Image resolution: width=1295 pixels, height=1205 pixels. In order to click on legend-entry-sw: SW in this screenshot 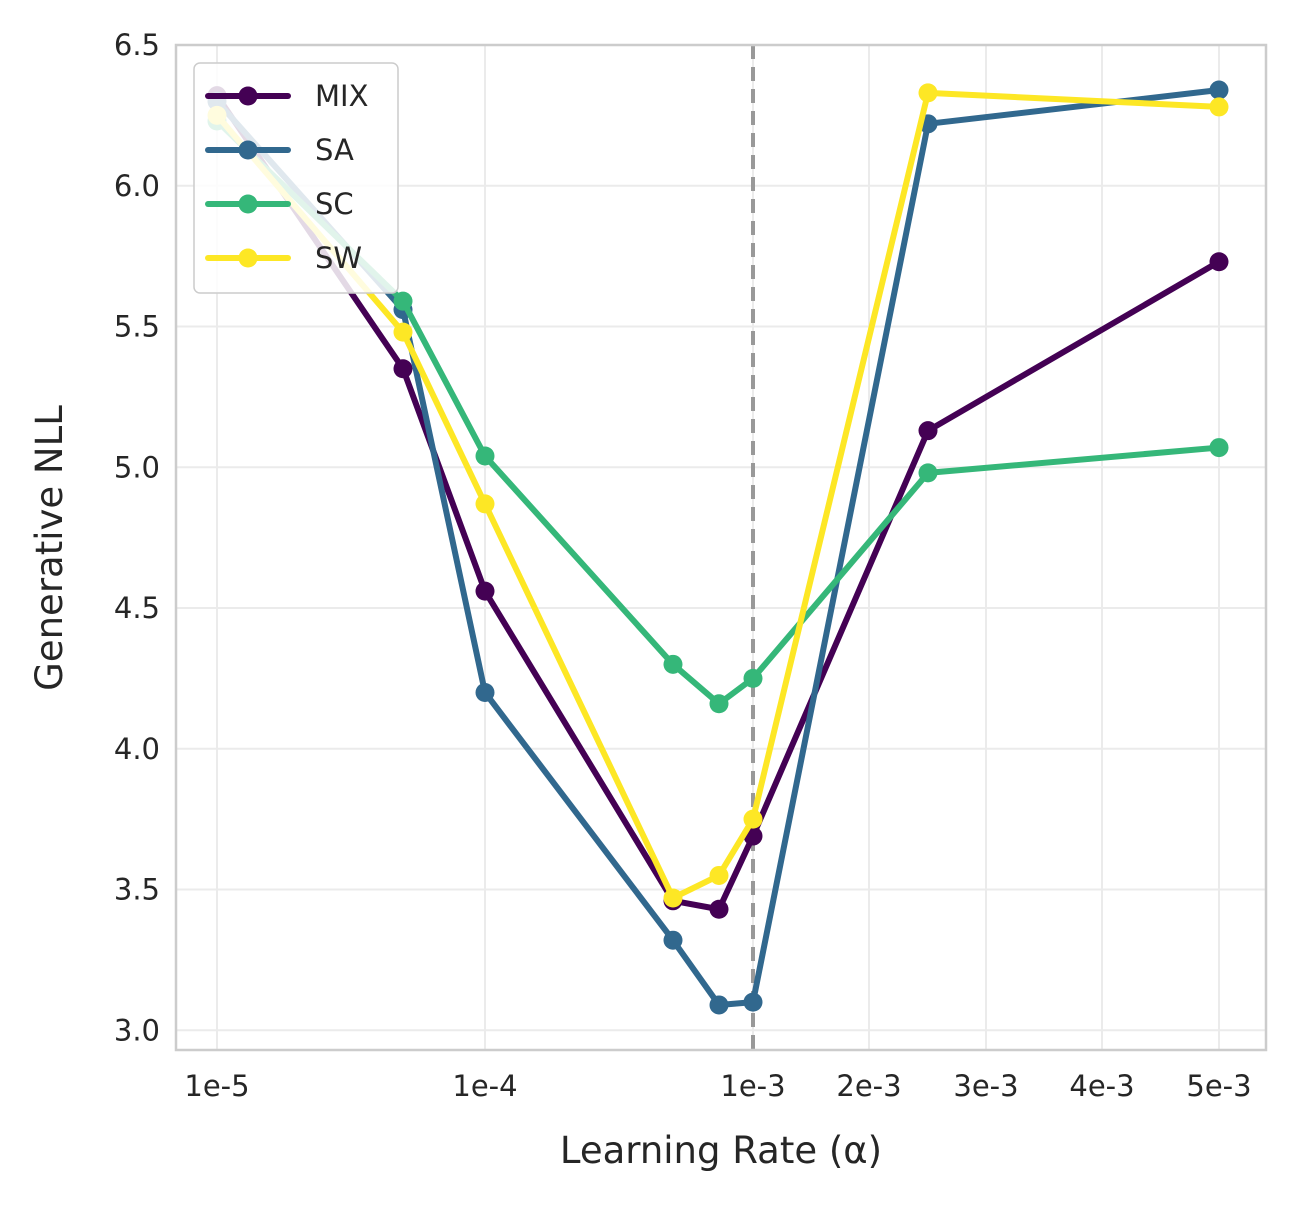, I will do `click(283, 258)`.